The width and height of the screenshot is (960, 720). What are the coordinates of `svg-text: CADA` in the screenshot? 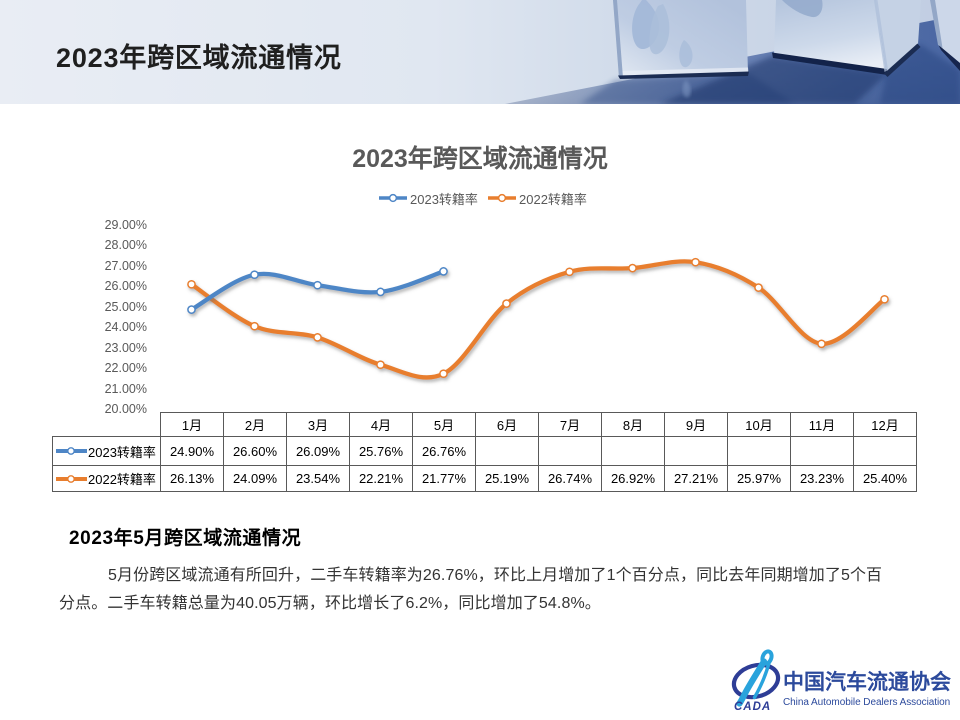 It's located at (752, 707).